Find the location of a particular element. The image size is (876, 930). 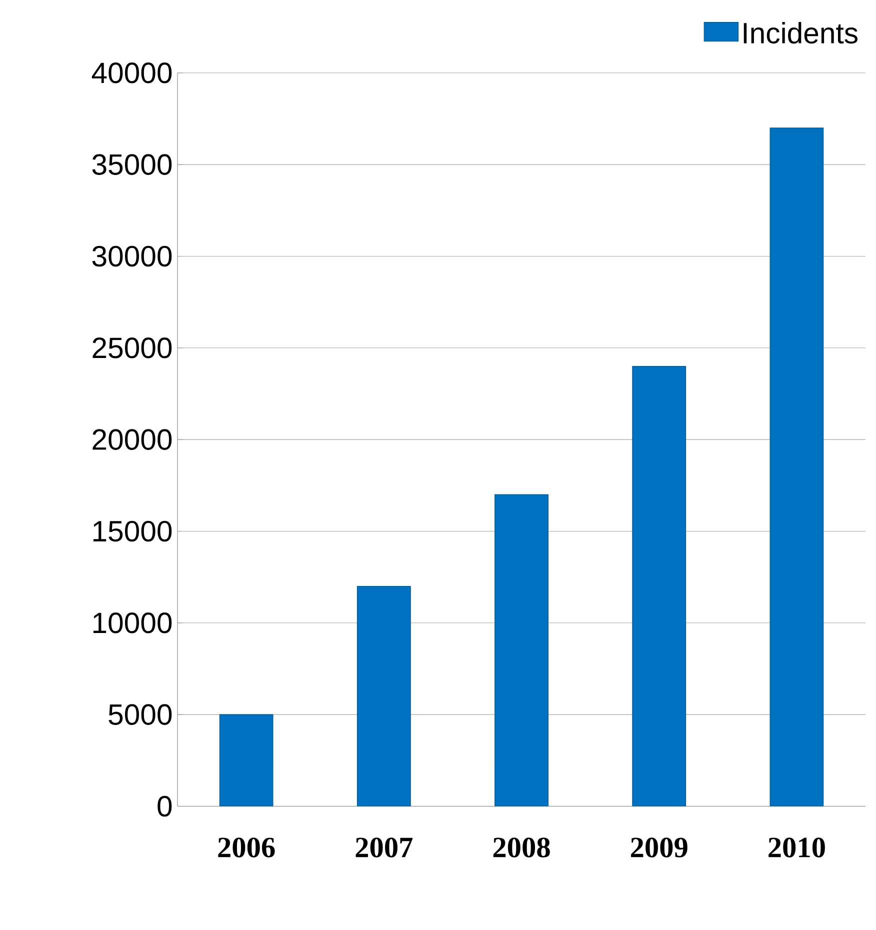

x-tick-label: 2008 is located at coordinates (521, 848).